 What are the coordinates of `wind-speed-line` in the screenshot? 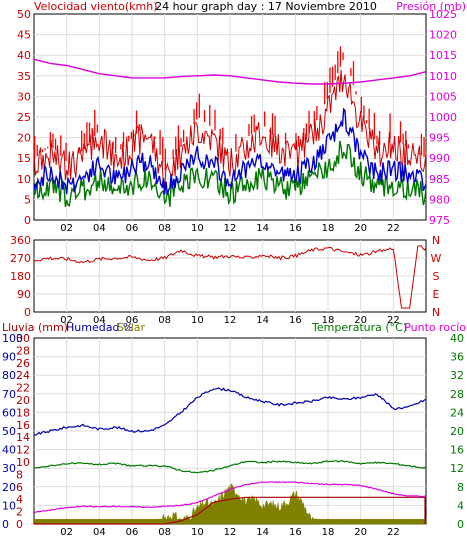 It's located at (230, 151).